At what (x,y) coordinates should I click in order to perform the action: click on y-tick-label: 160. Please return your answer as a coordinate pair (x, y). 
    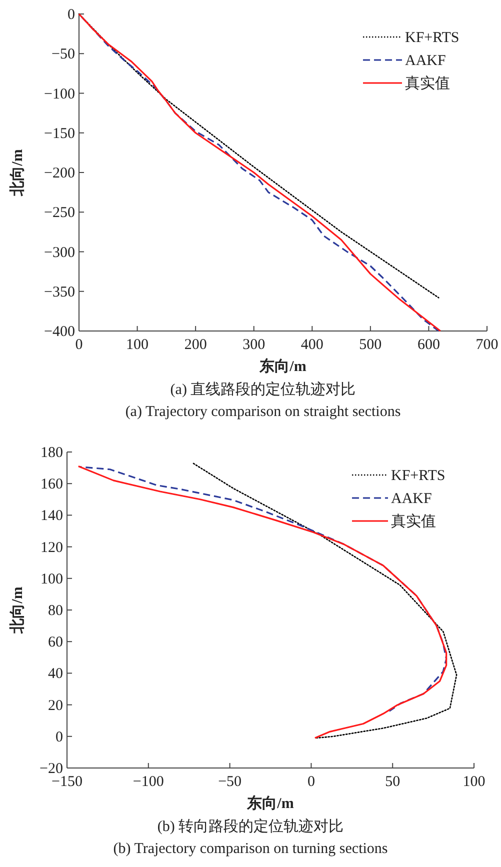
    Looking at the image, I should click on (51, 484).